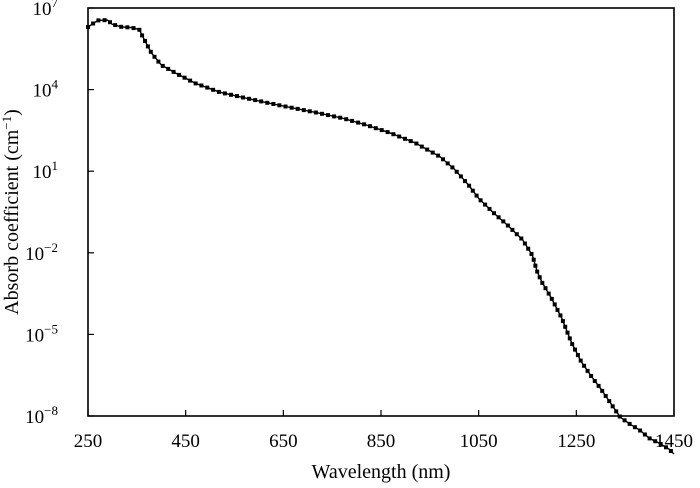 This screenshot has height=488, width=700. What do you see at coordinates (185, 441) in the screenshot?
I see `x-tick-label: 450` at bounding box center [185, 441].